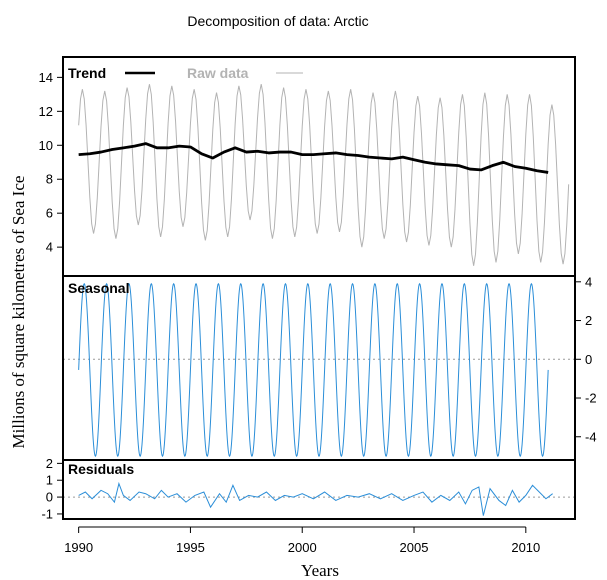 The image size is (607, 580). I want to click on legend: Trend Raw data, so click(185, 73).